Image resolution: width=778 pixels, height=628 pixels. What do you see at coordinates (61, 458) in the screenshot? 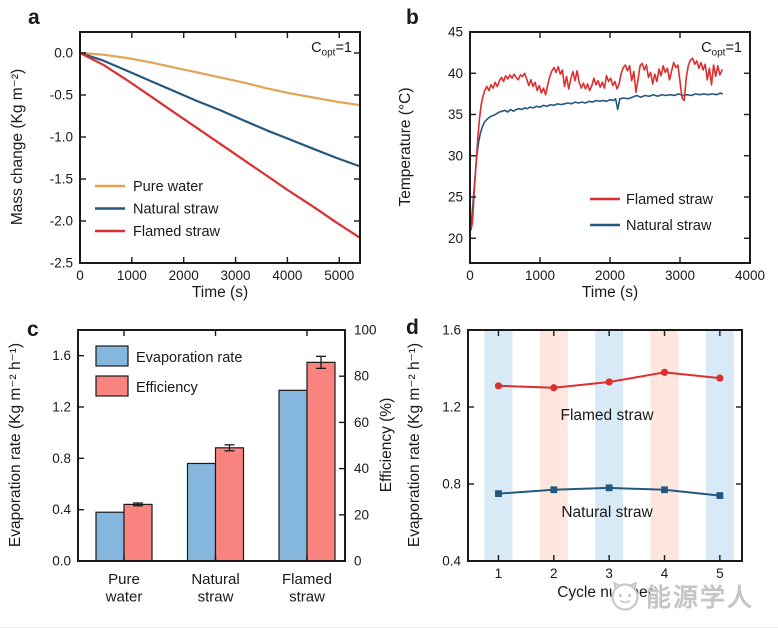
I see `y-tick-label-left: 0.8` at bounding box center [61, 458].